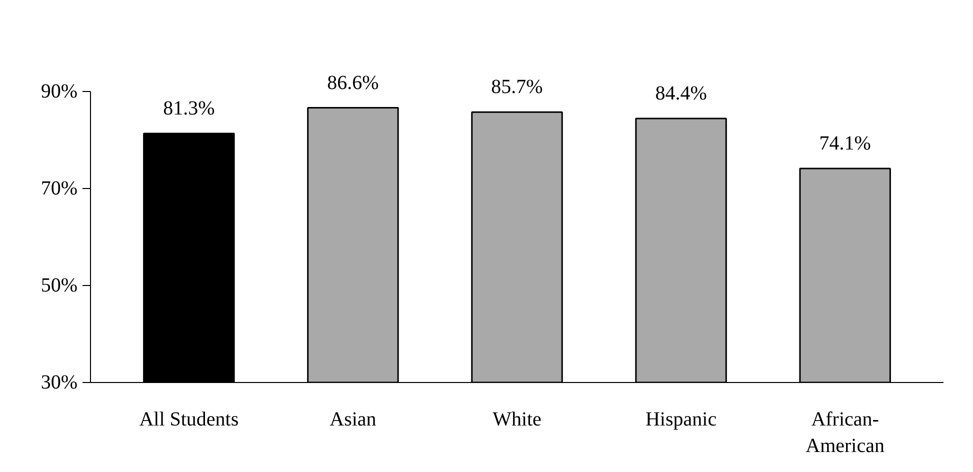 The image size is (973, 472). What do you see at coordinates (353, 419) in the screenshot?
I see `x-tick-label: Asian` at bounding box center [353, 419].